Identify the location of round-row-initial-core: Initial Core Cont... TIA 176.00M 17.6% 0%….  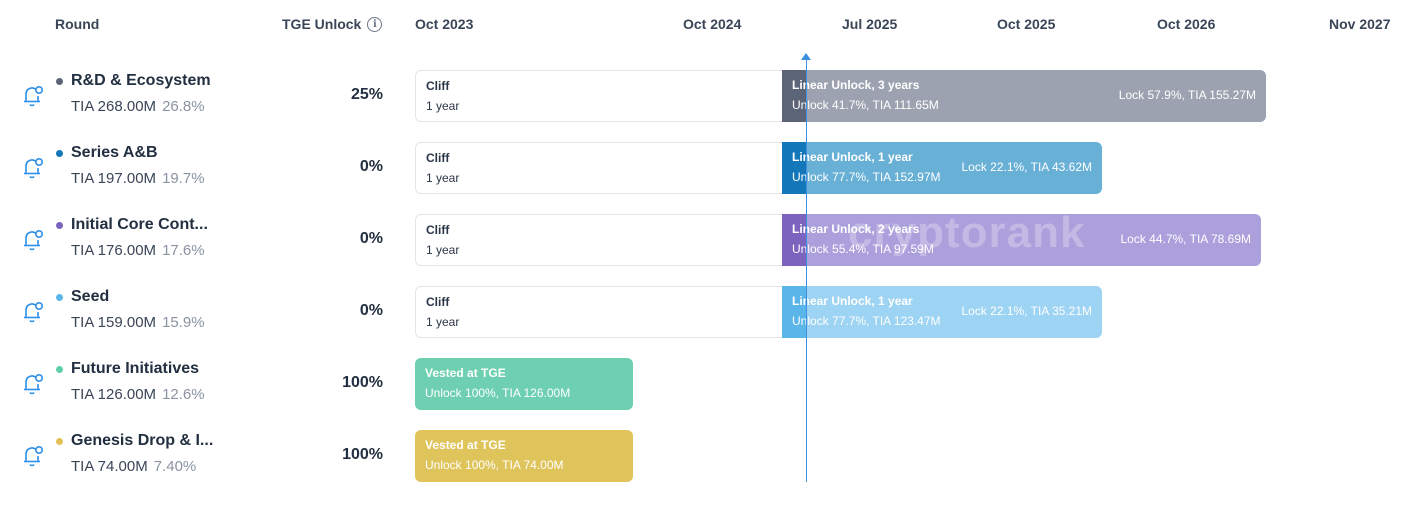
(710, 240).